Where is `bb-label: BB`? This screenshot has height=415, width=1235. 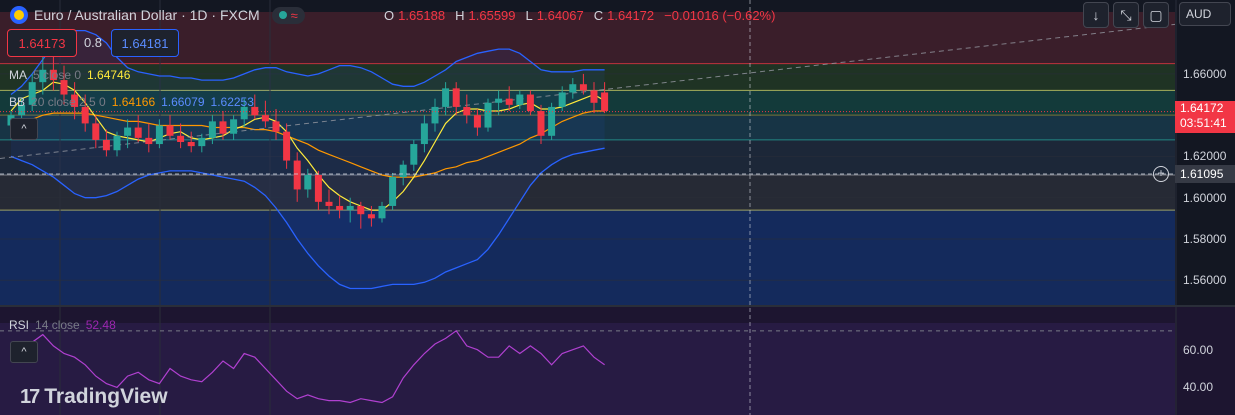
bb-label: BB is located at coordinates (17, 102).